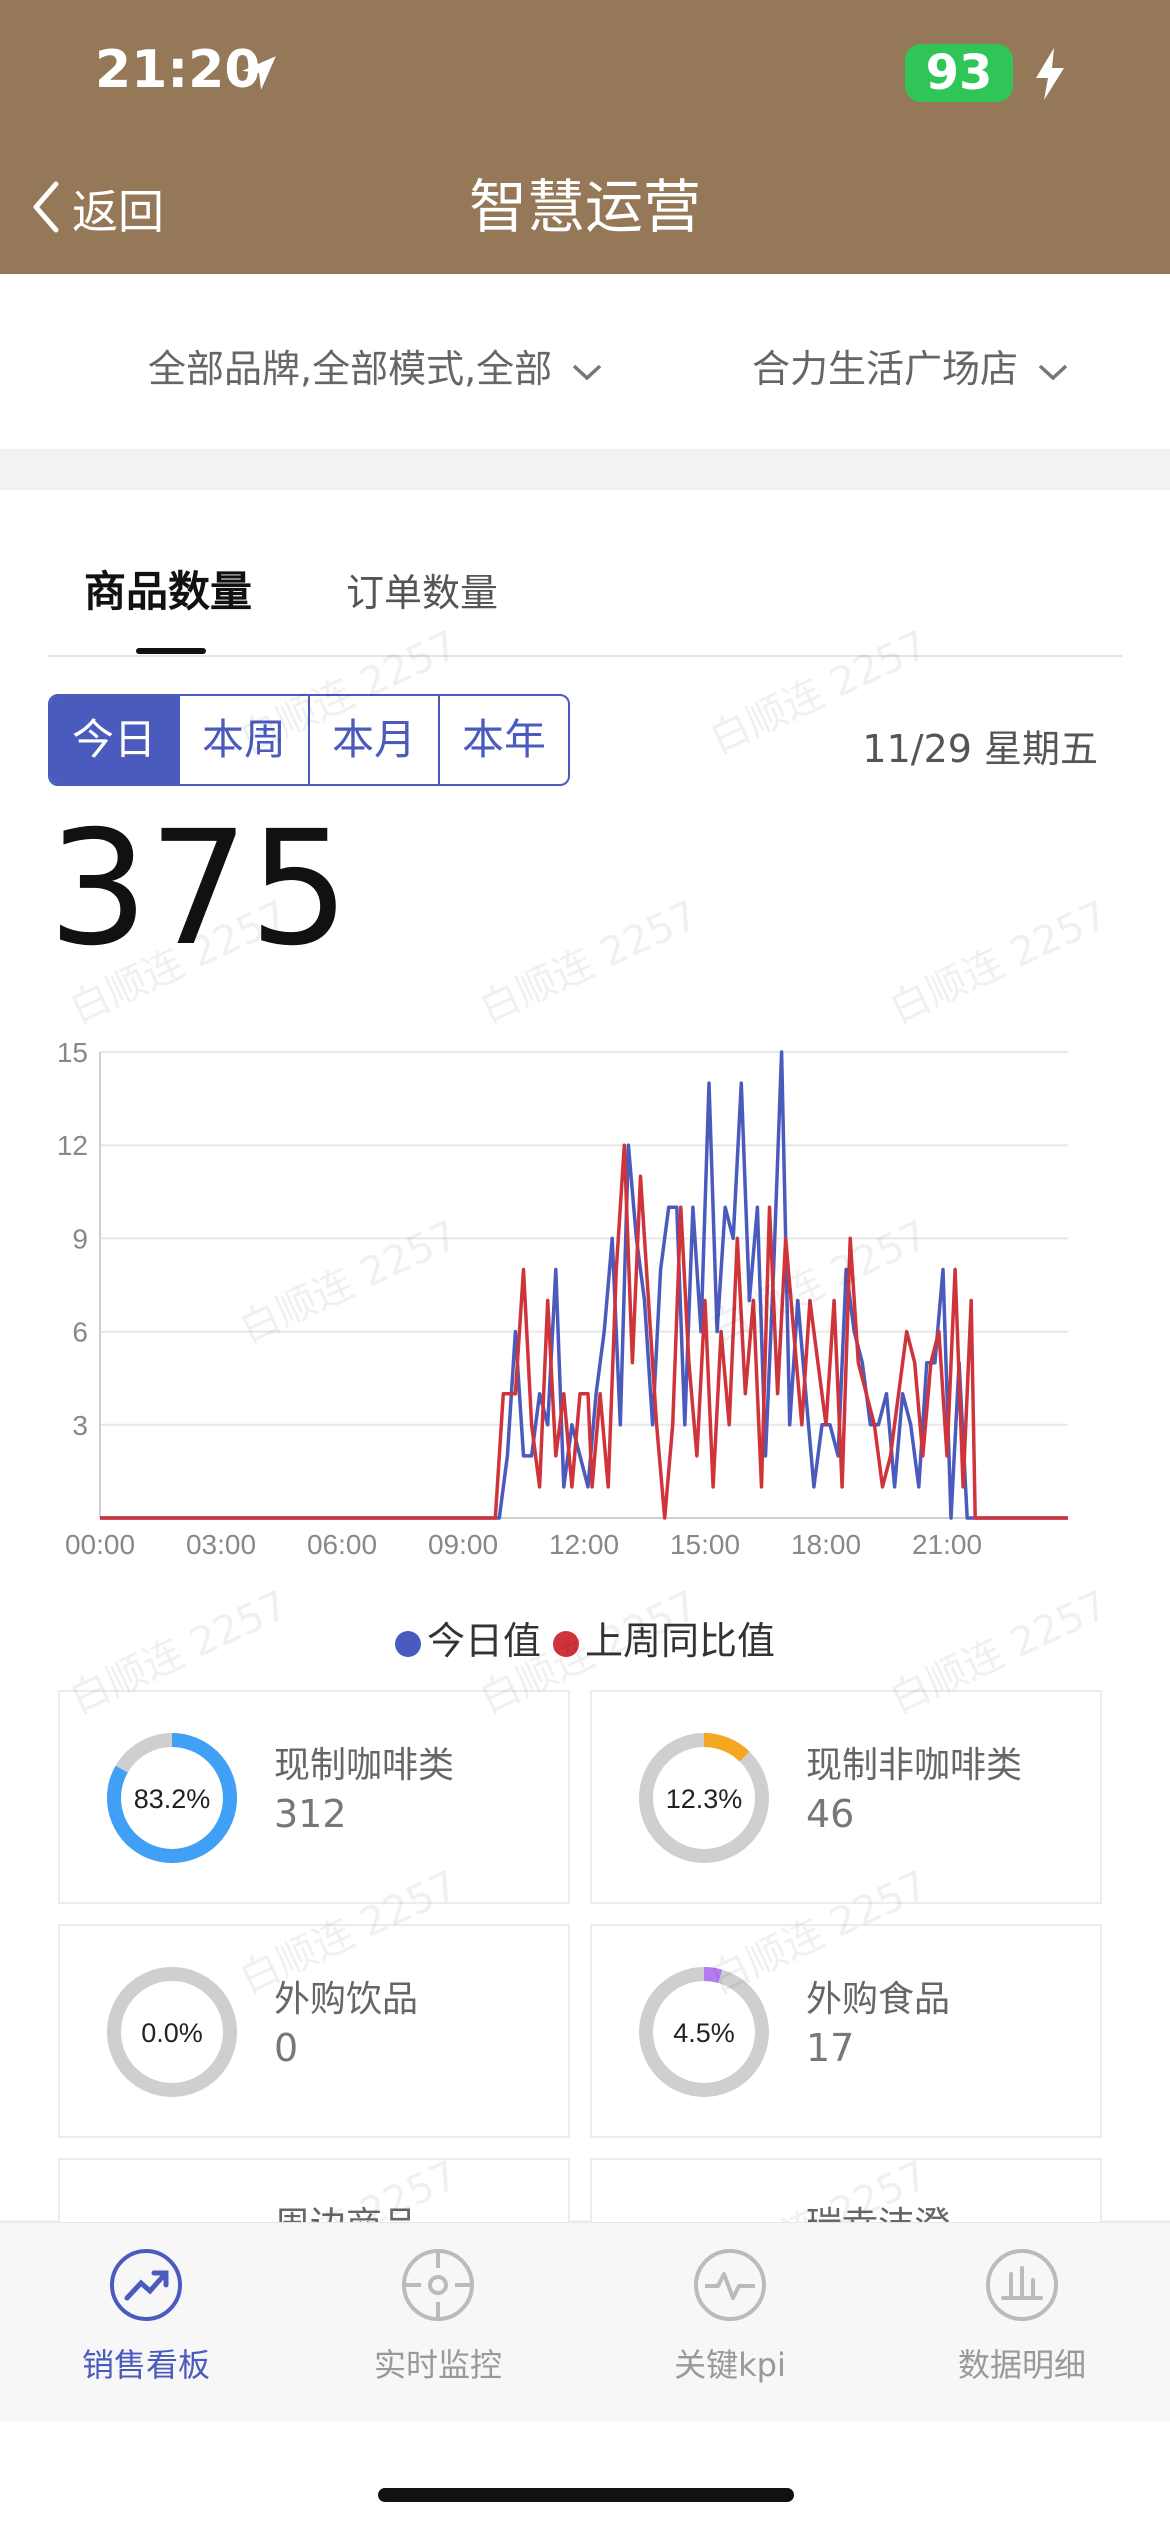 This screenshot has height=2532, width=1170. I want to click on series-line-last-week, so click(584, 1331).